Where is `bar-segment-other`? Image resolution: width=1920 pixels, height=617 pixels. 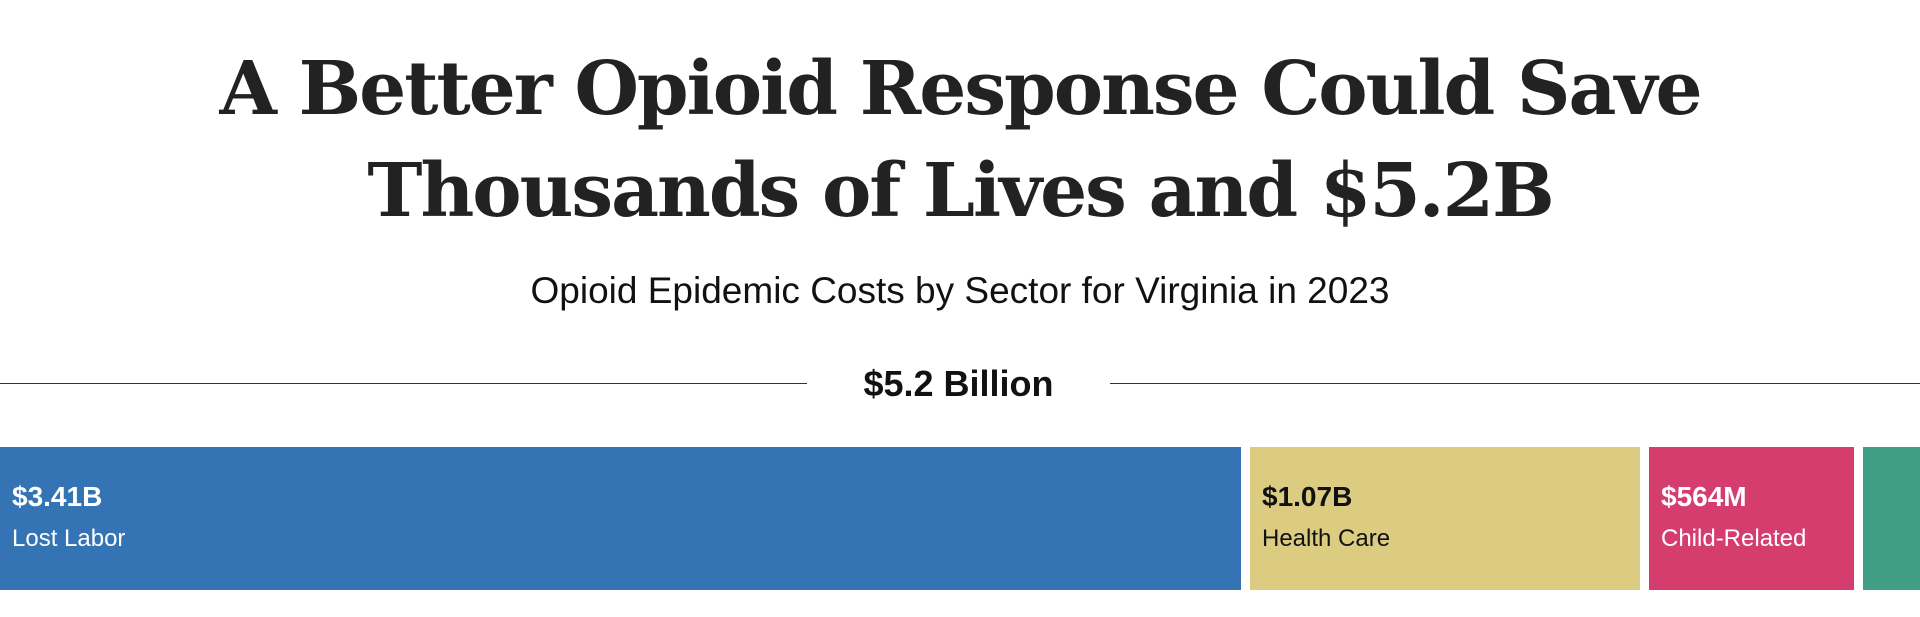 bar-segment-other is located at coordinates (1891, 518).